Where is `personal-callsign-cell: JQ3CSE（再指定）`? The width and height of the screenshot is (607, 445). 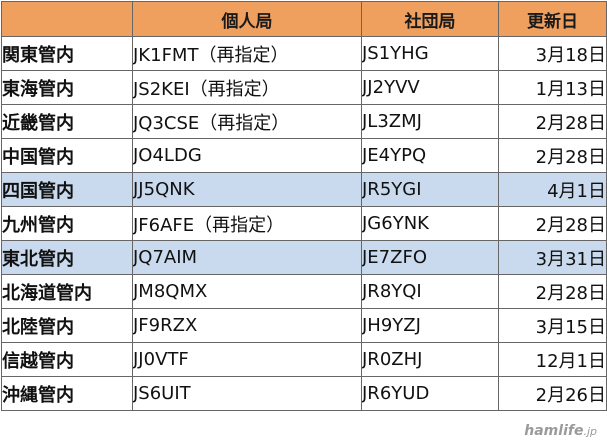
personal-callsign-cell: JQ3CSE（再指定） is located at coordinates (247, 121).